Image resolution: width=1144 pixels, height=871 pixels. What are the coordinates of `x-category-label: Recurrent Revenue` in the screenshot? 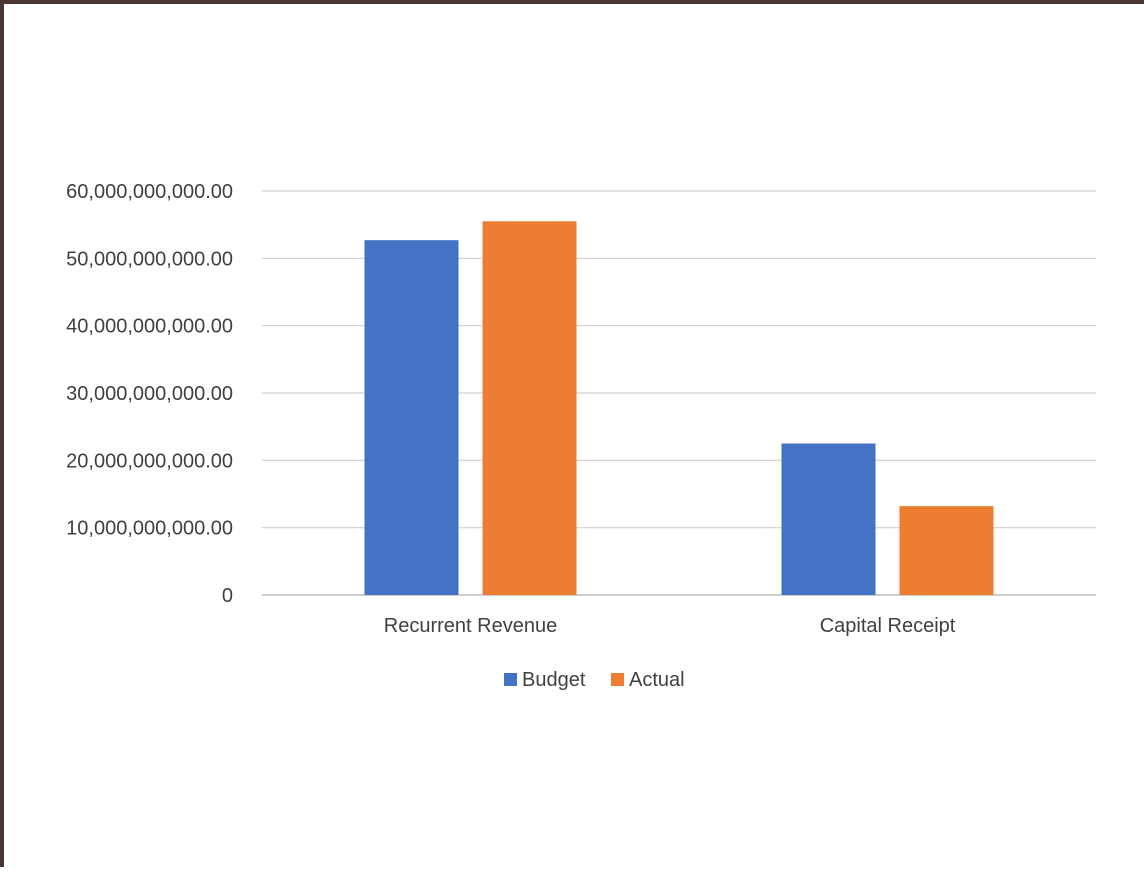 It's located at (470, 626).